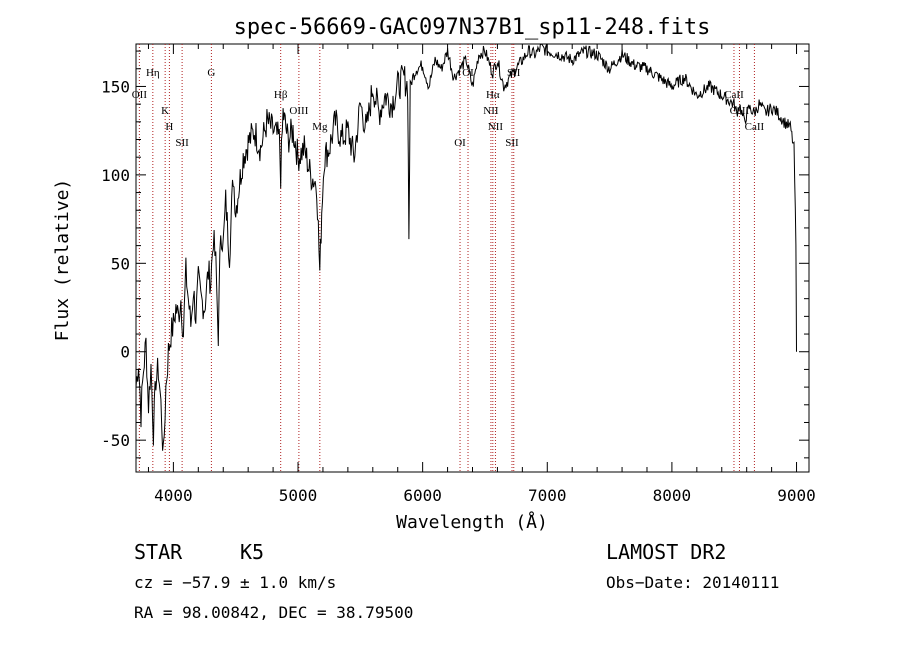 This screenshot has height=649, width=900. I want to click on y-tick-label: 50, so click(120, 263).